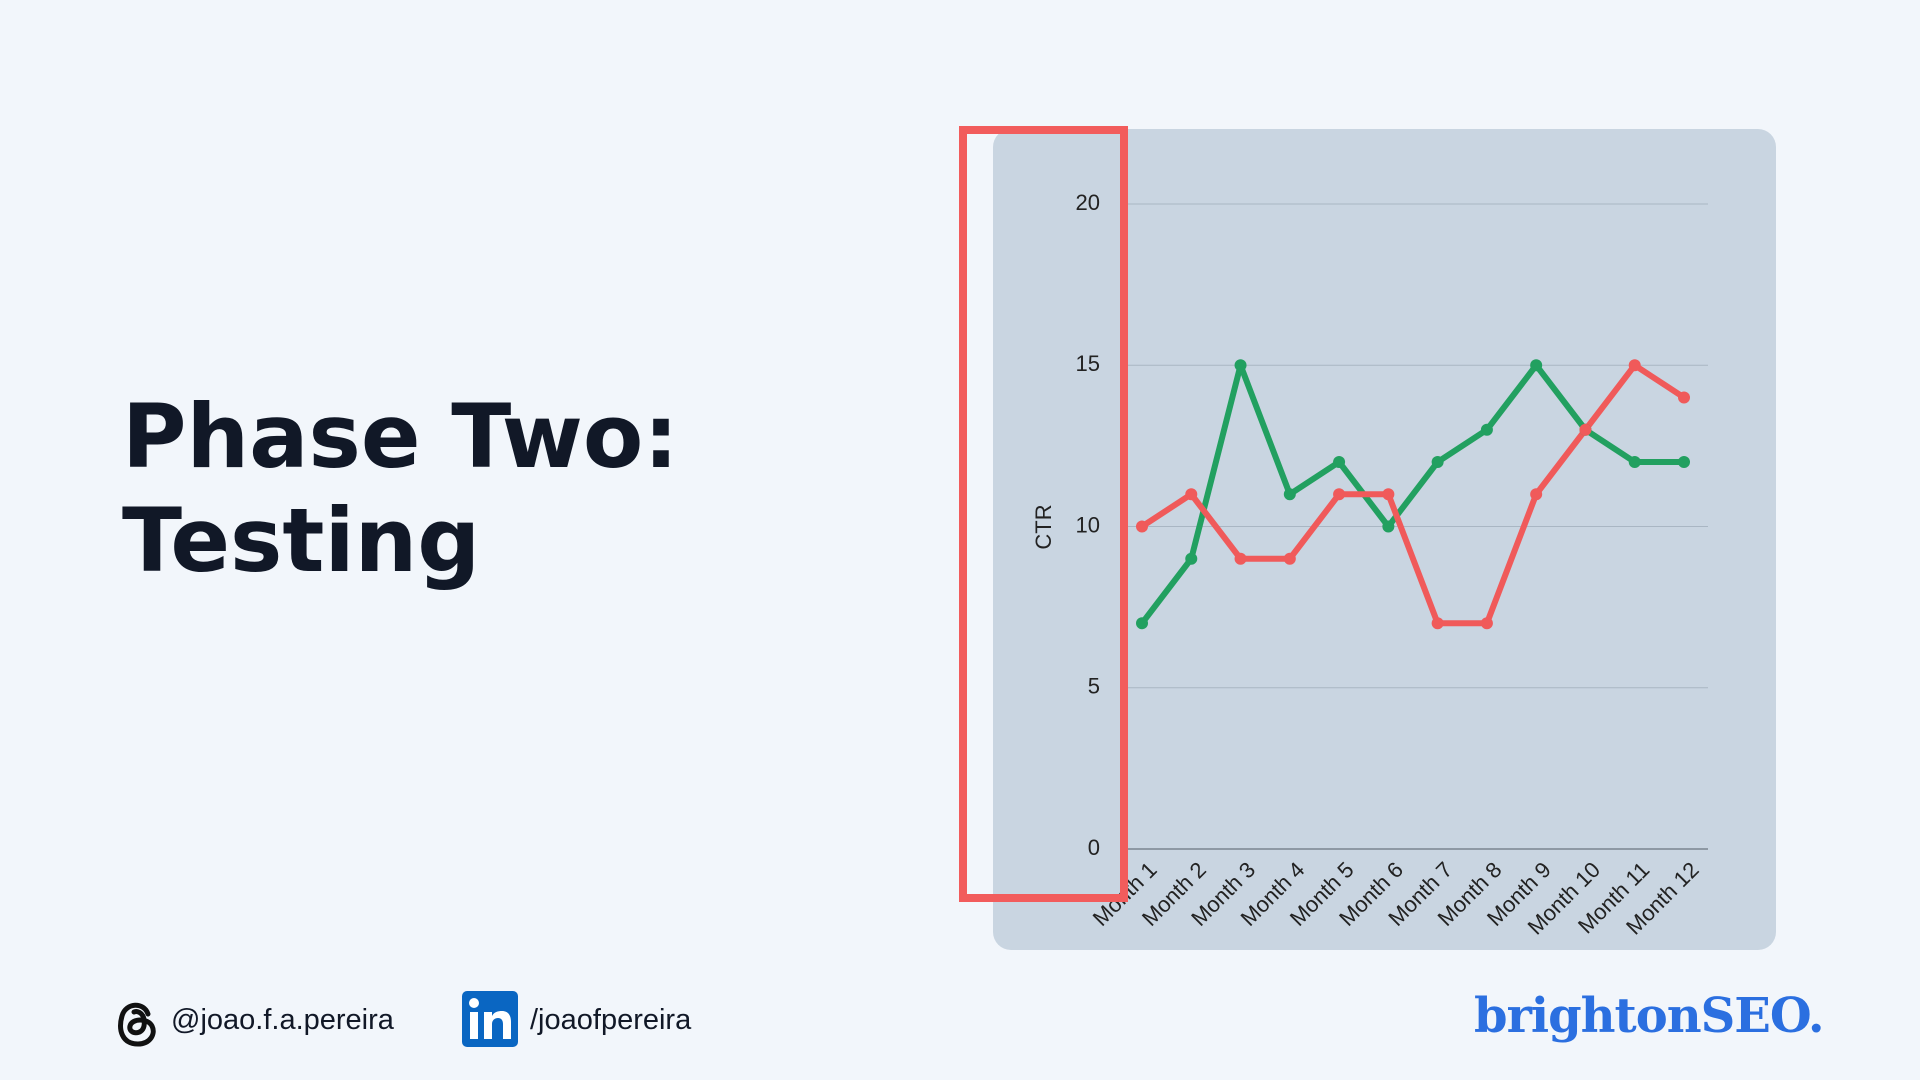 Image resolution: width=1920 pixels, height=1080 pixels. Describe the element at coordinates (611, 1020) in the screenshot. I see `linkedin-handle: /joaofpereira` at that location.